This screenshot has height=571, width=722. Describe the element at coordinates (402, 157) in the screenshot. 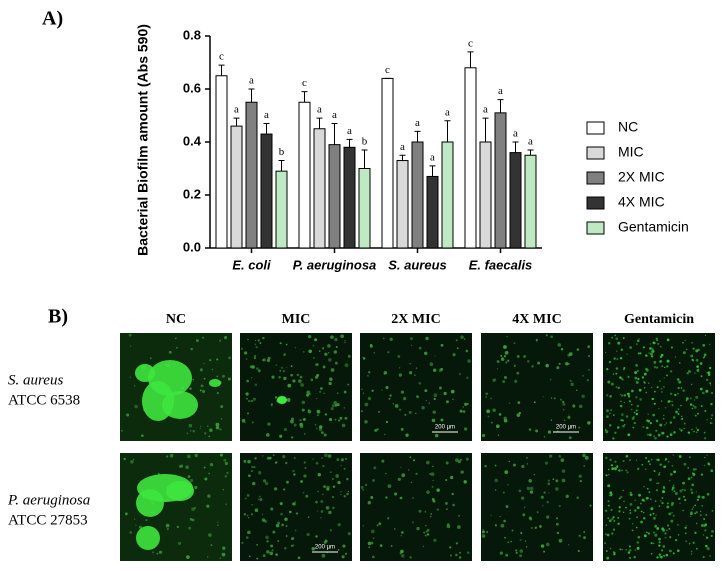

I see `error-bar` at that location.